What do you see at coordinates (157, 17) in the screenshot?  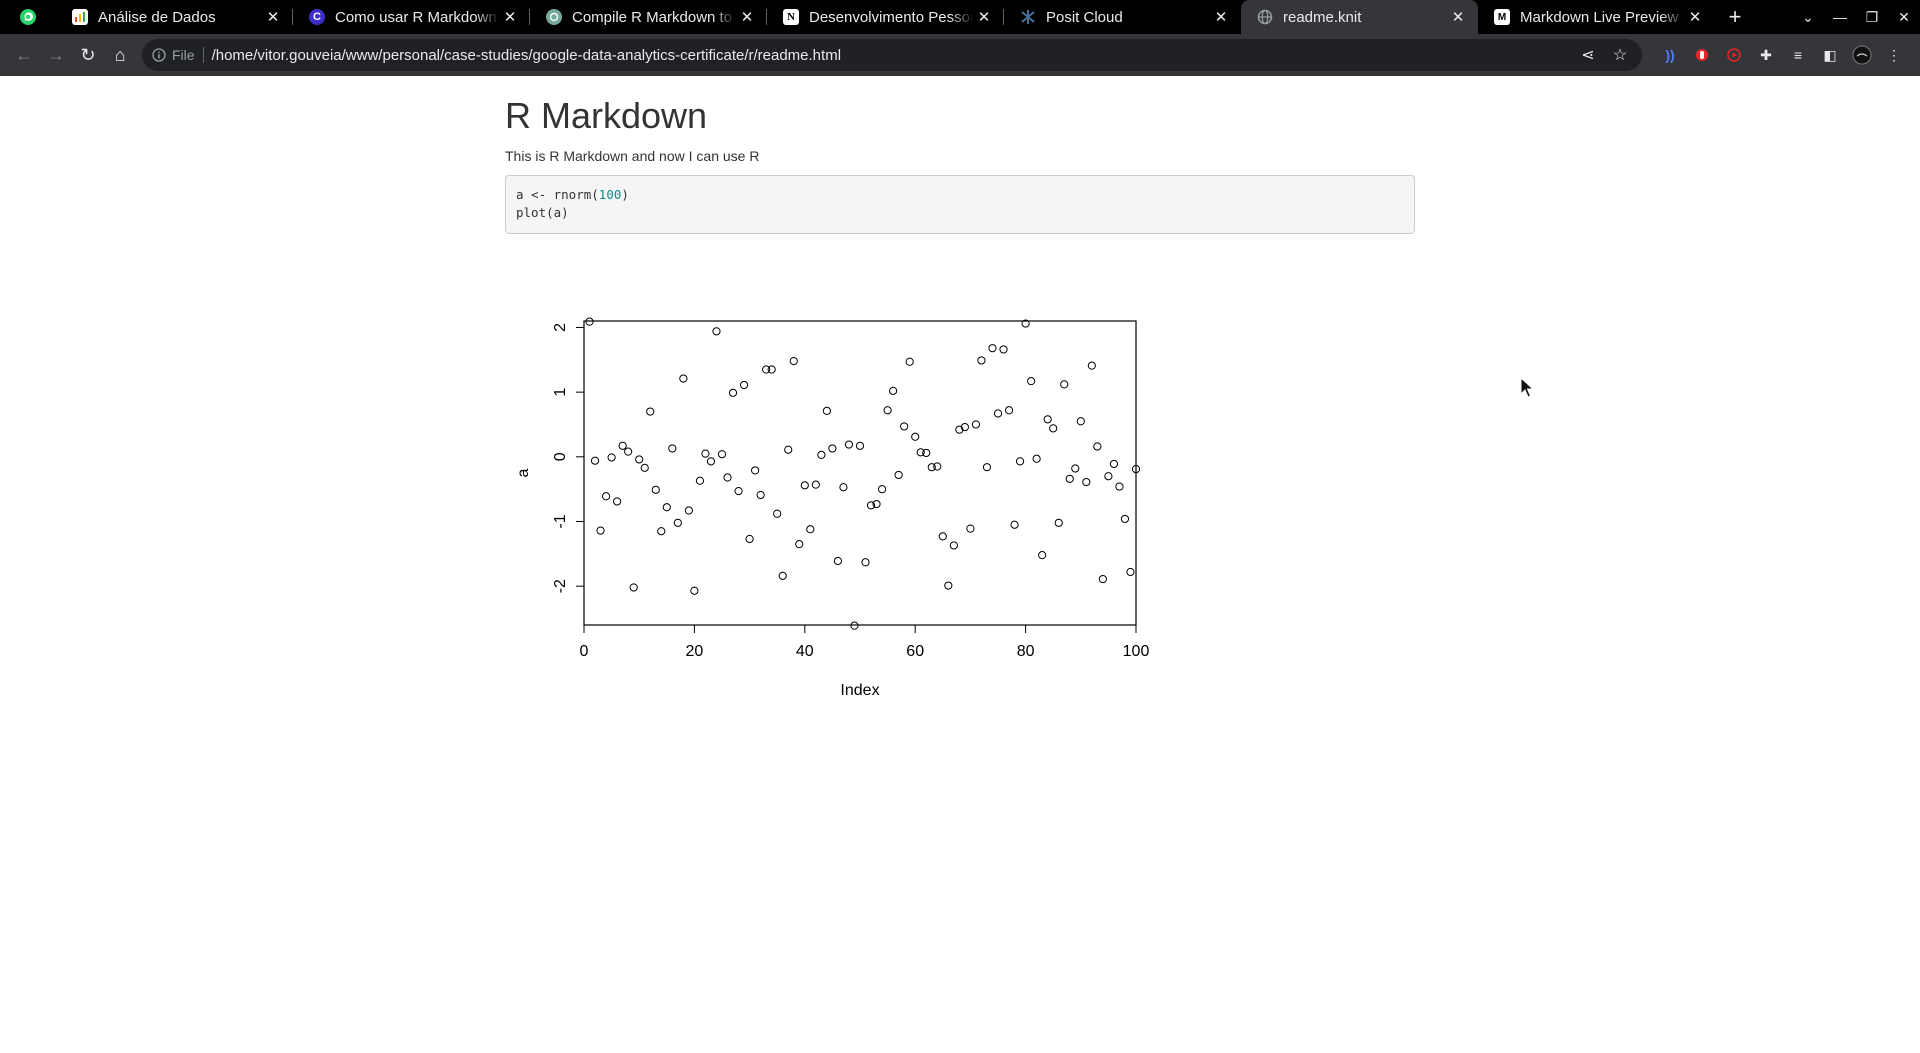 I see `tab-title: Análise de Dados` at bounding box center [157, 17].